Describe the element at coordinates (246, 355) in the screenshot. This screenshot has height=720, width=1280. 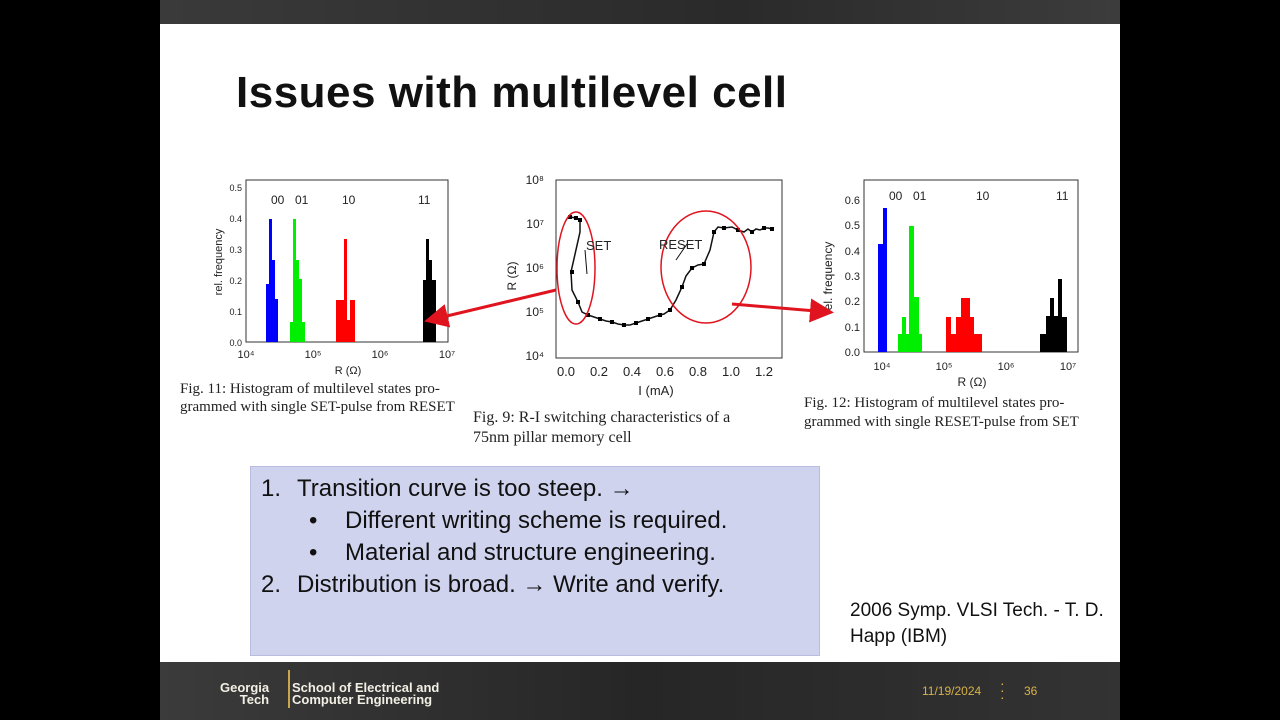
I see `fig11-xtick: 10⁴` at that location.